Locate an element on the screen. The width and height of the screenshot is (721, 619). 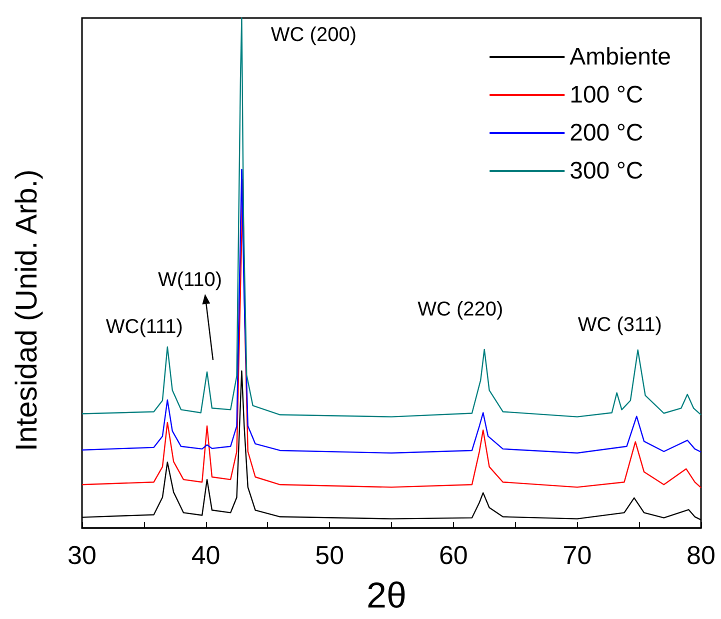
legend-label: Ambiente is located at coordinates (620, 57).